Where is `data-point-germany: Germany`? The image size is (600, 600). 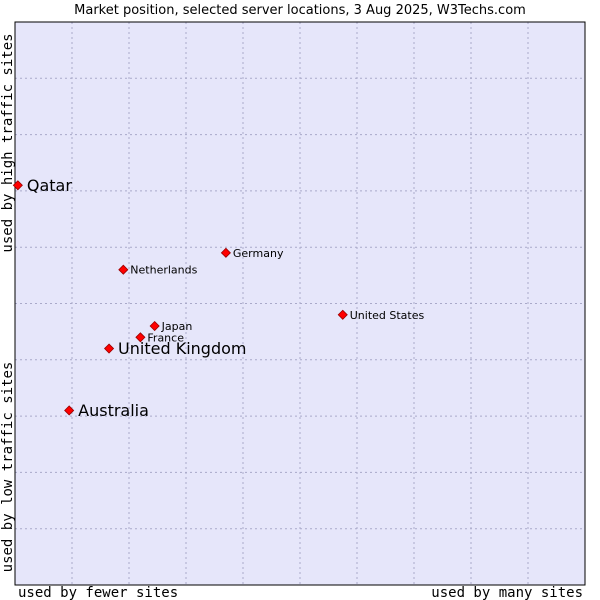 data-point-germany: Germany is located at coordinates (252, 253).